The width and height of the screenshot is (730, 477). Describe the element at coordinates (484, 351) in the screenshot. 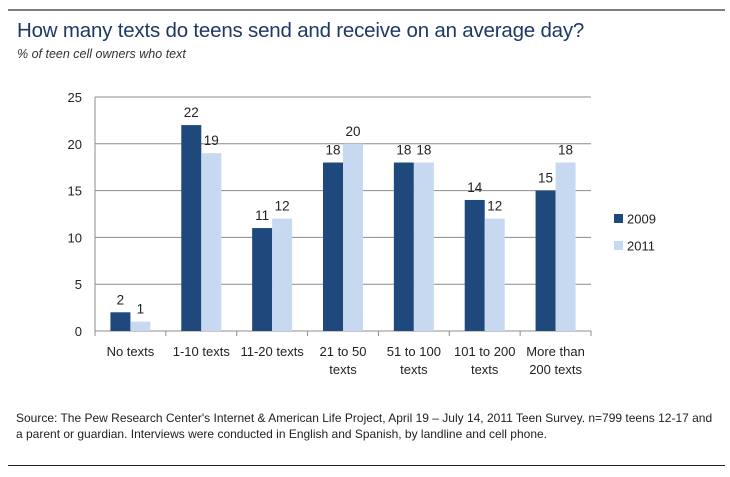

I see `x-tick-label: 101 to 200` at that location.